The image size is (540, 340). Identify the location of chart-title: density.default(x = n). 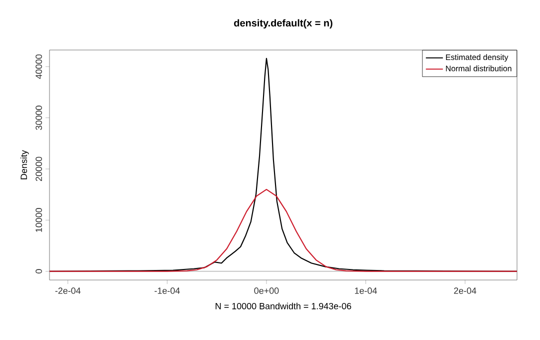
(283, 23).